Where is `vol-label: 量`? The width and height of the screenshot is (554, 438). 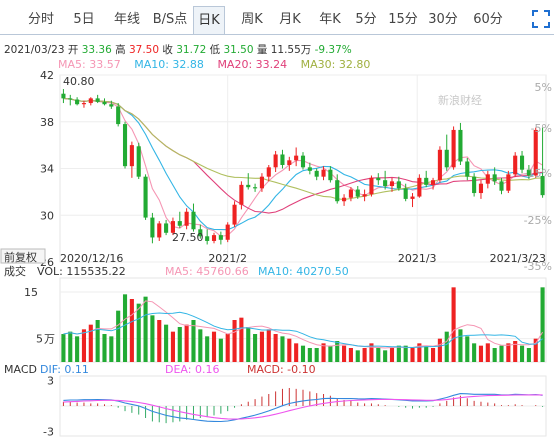
vol-label: 量 is located at coordinates (262, 50).